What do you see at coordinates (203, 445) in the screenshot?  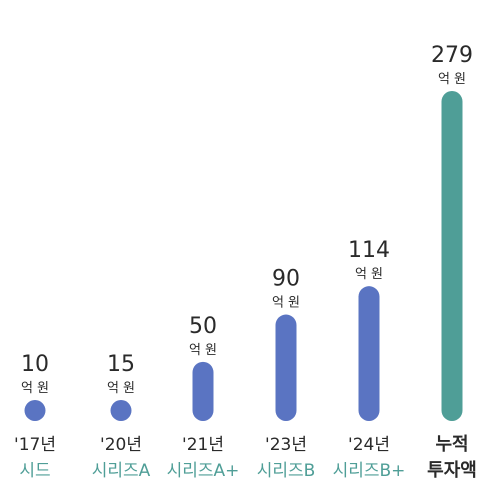 I see `year-label-2: '21년` at bounding box center [203, 445].